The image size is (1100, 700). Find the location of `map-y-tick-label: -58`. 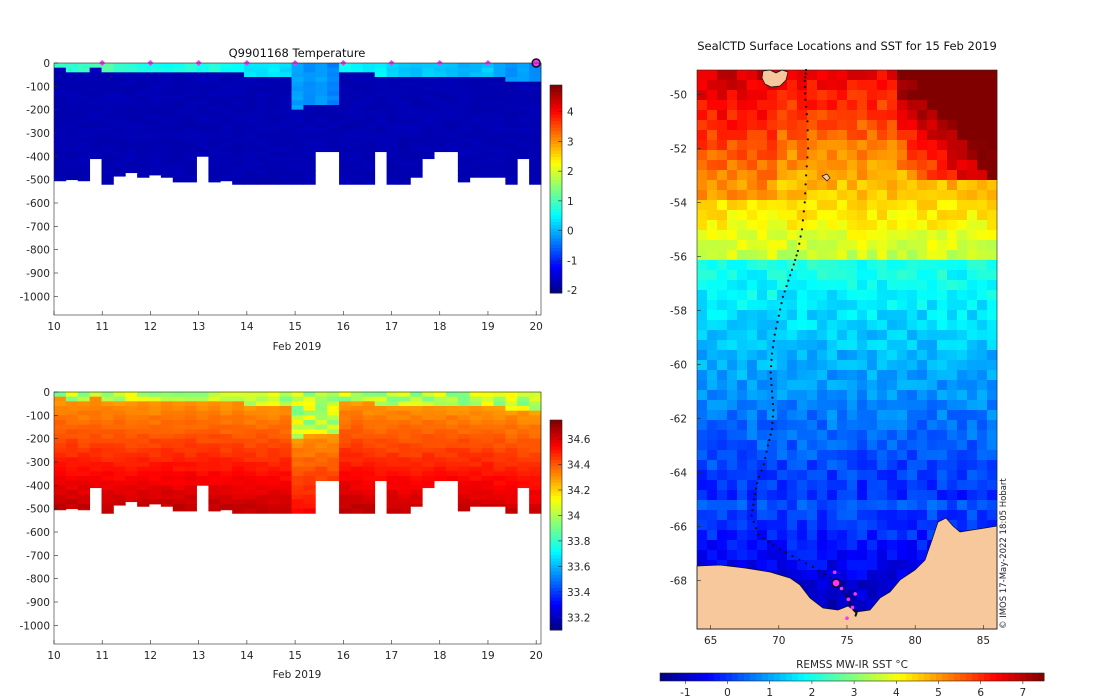

map-y-tick-label: -58 is located at coordinates (678, 311).